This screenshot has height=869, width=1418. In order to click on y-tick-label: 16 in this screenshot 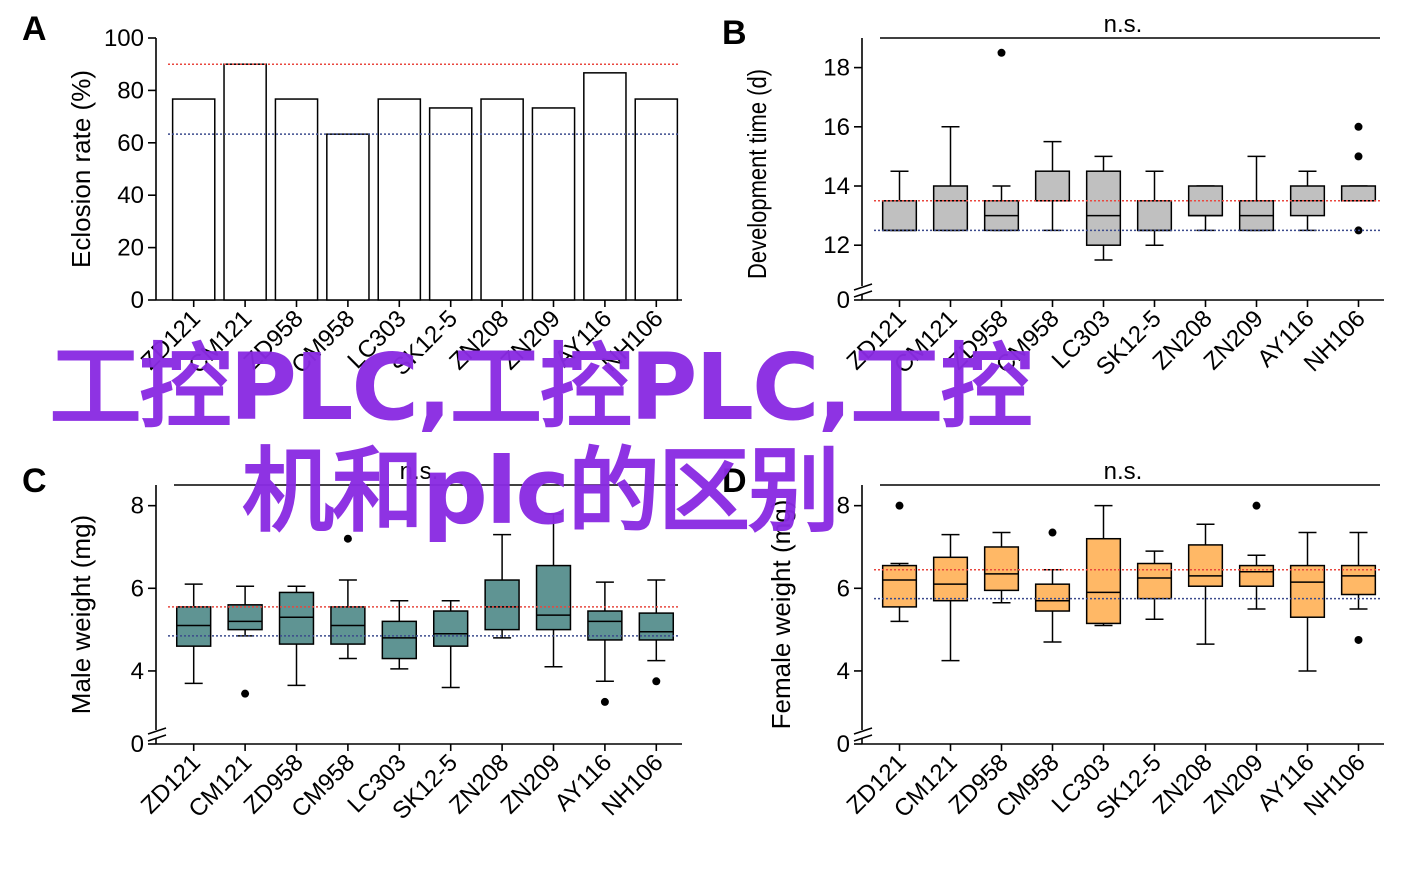, I will do `click(836, 127)`.